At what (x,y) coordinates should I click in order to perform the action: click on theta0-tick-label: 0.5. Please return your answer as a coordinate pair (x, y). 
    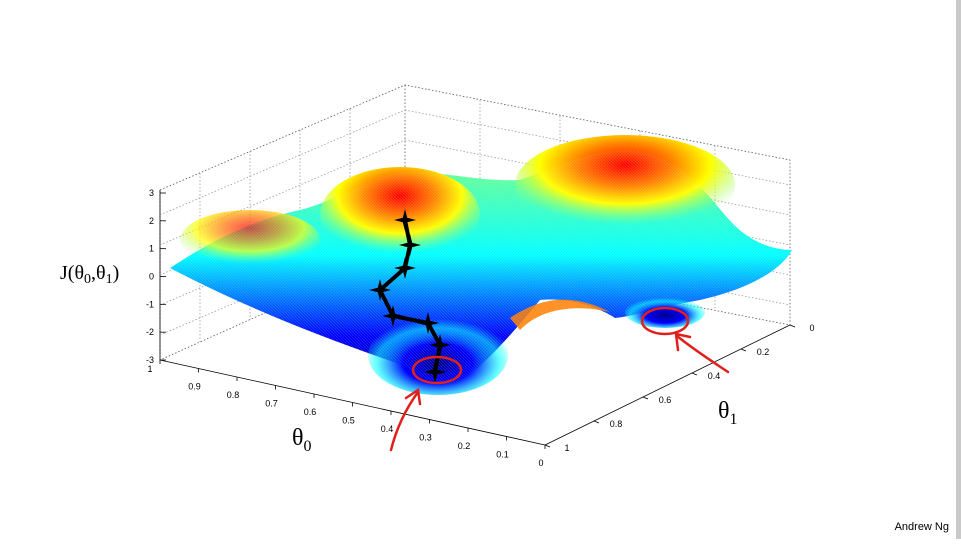
    Looking at the image, I should click on (348, 421).